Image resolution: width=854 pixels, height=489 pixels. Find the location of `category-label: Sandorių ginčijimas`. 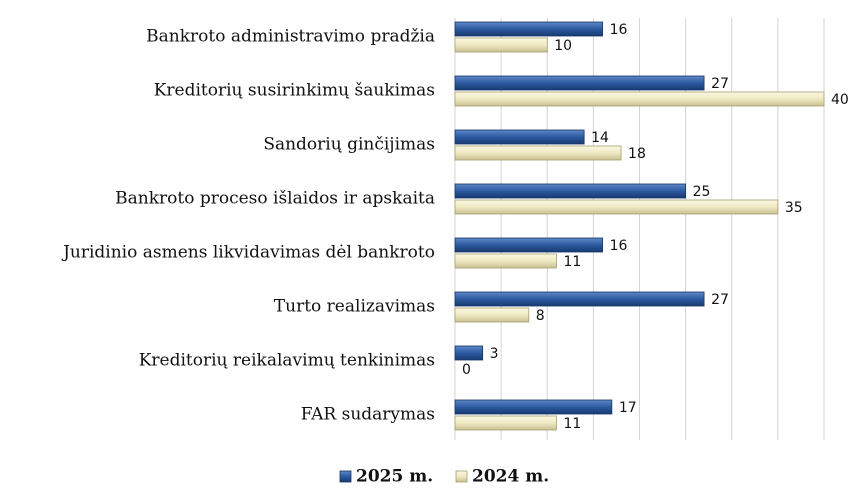

category-label: Sandorių ginčijimas is located at coordinates (349, 145).